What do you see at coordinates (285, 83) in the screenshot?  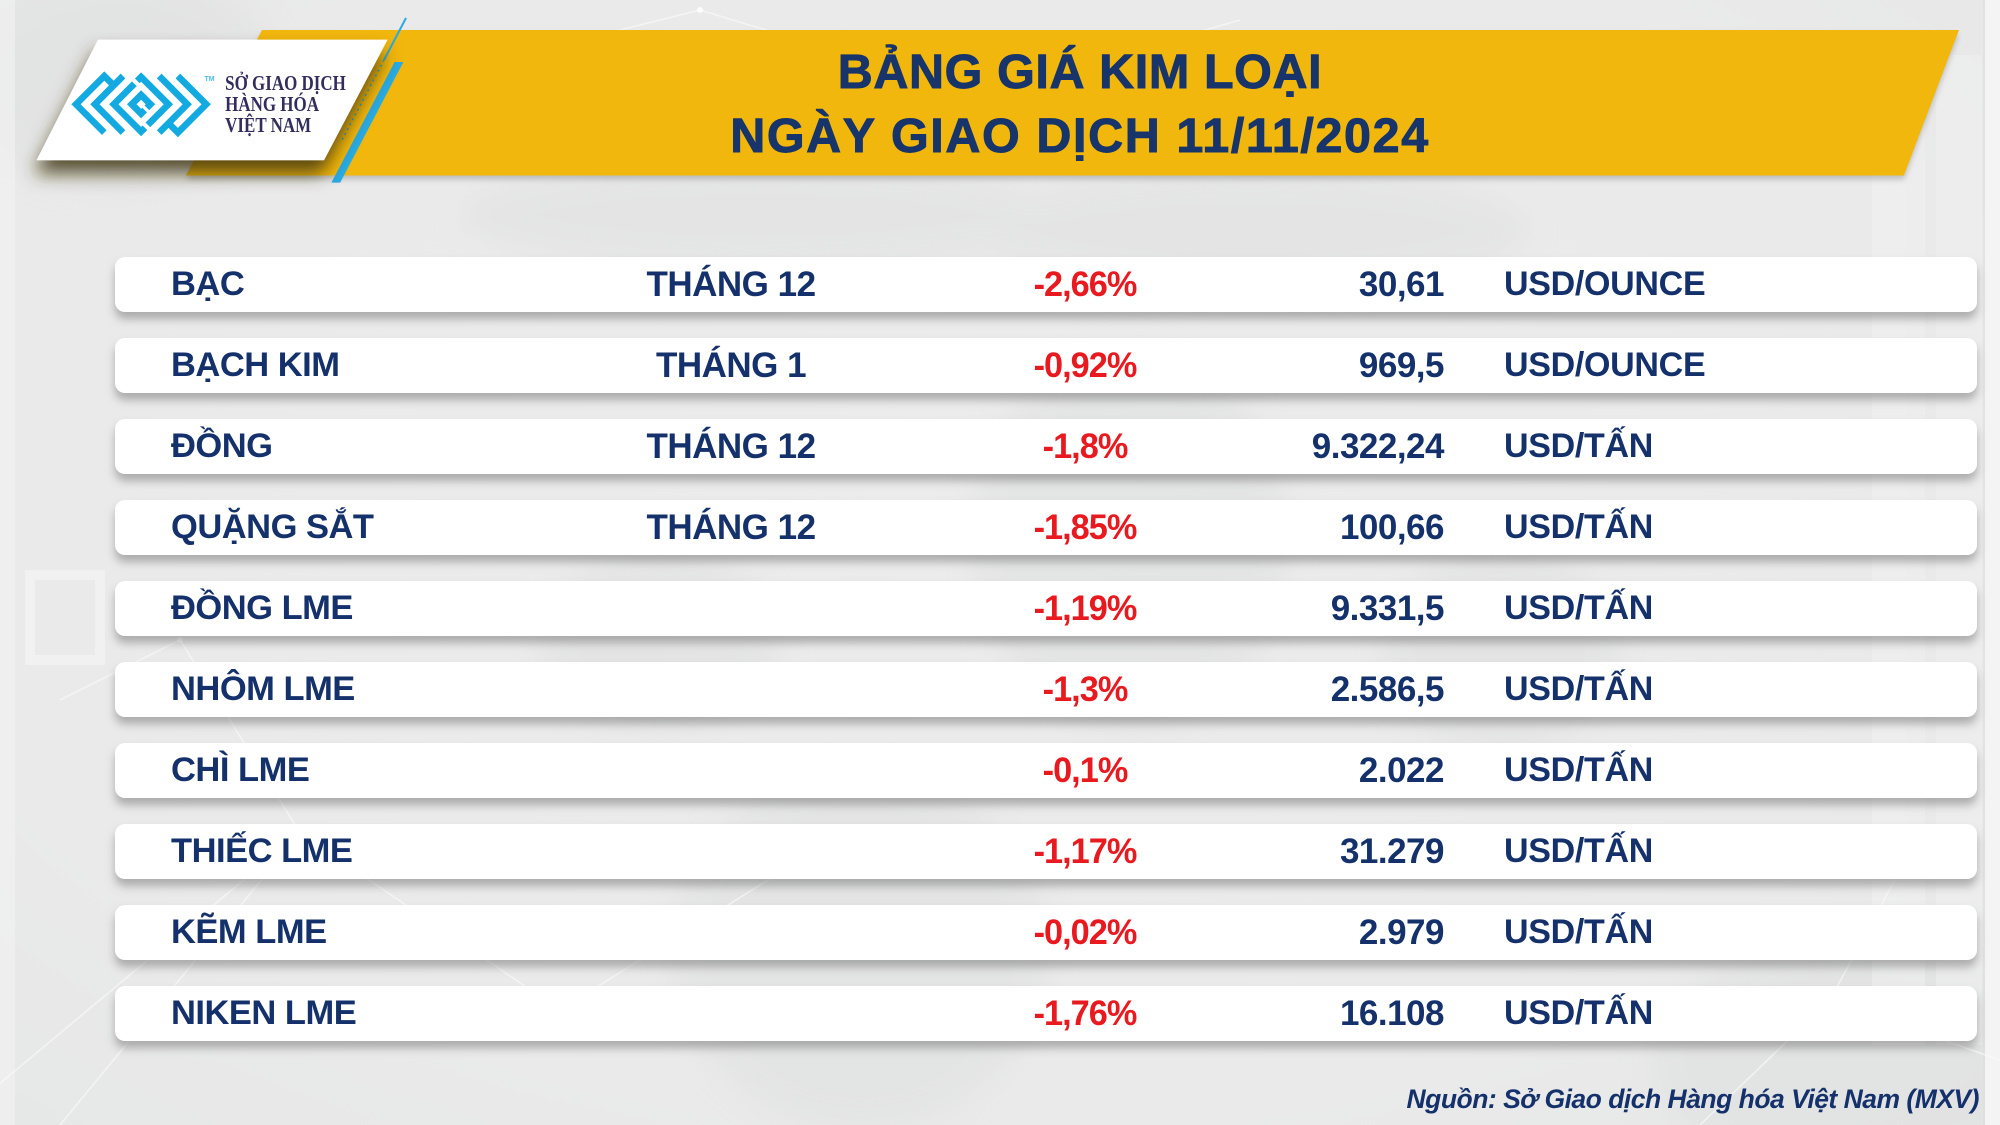 I see `svg-text: SỞ GIAO DỊCH` at bounding box center [285, 83].